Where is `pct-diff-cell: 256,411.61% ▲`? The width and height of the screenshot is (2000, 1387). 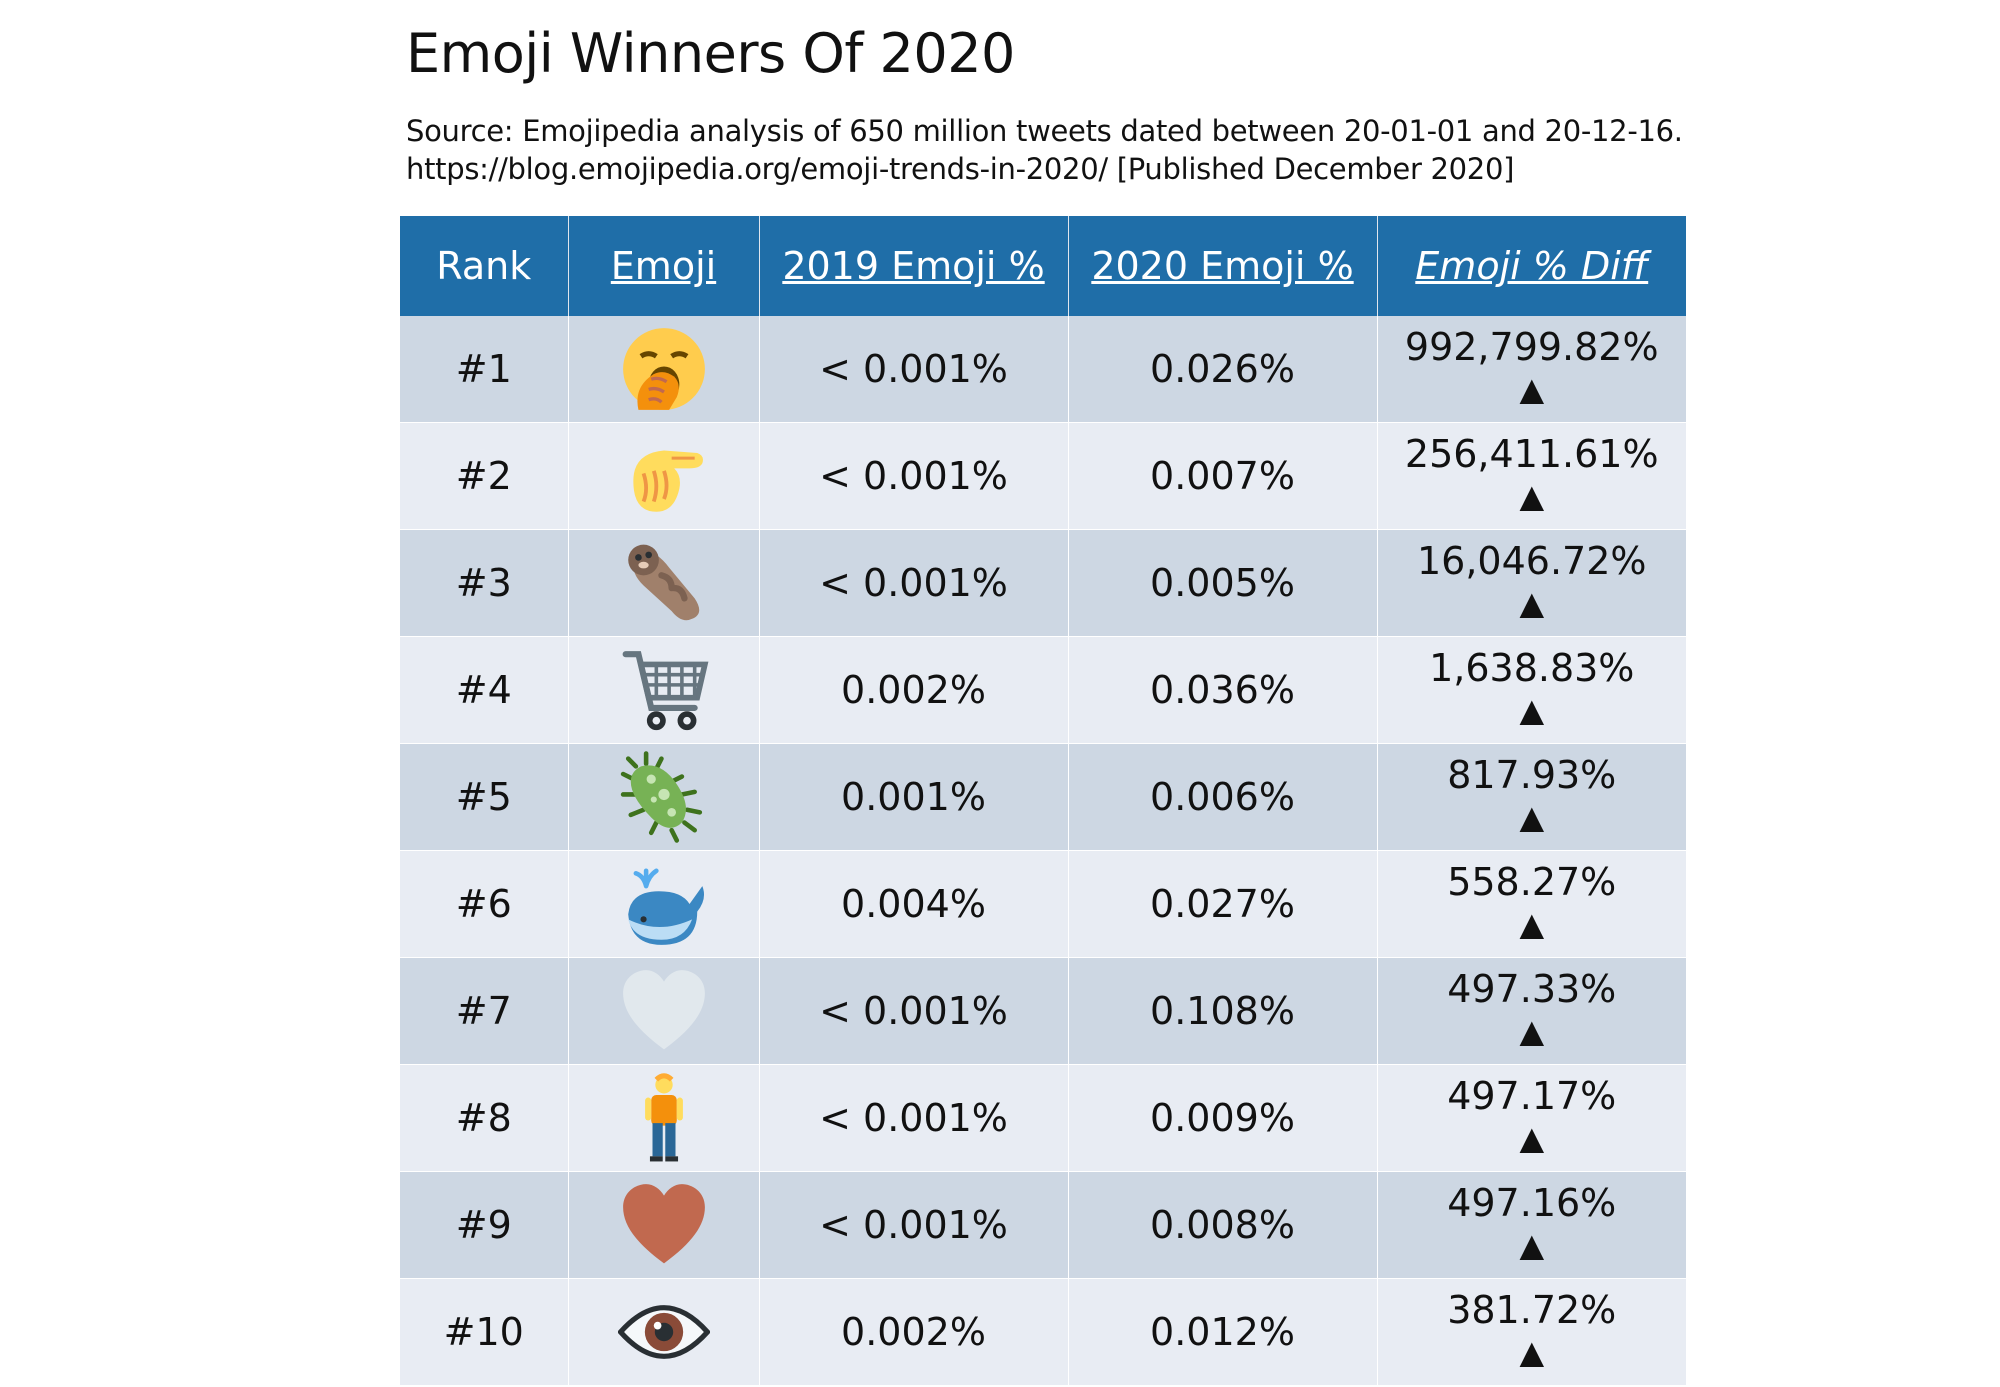
pct-diff-cell: 256,411.61% ▲ is located at coordinates (1531, 476).